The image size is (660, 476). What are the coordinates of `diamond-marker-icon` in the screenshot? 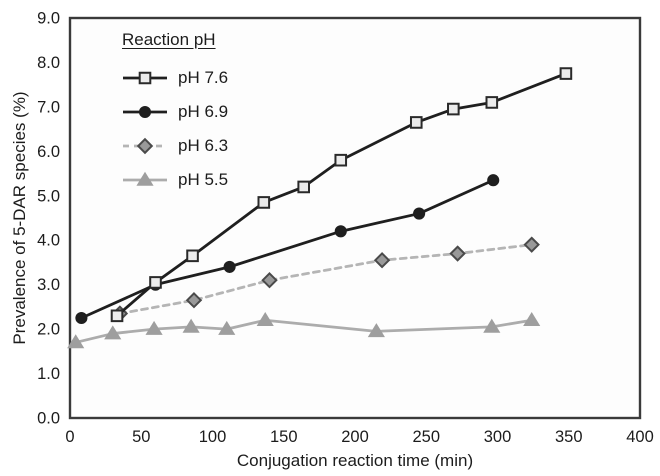 It's located at (145, 146).